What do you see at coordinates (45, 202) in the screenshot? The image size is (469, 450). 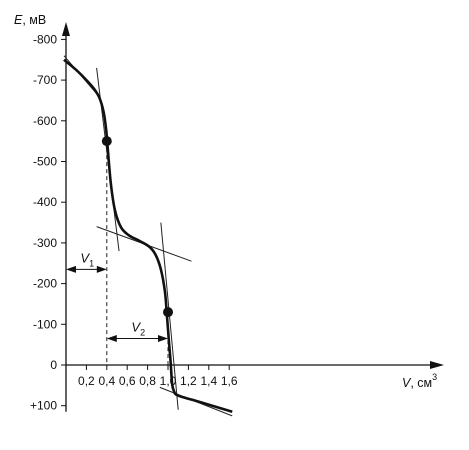 I see `y-tick-label: -400` at bounding box center [45, 202].